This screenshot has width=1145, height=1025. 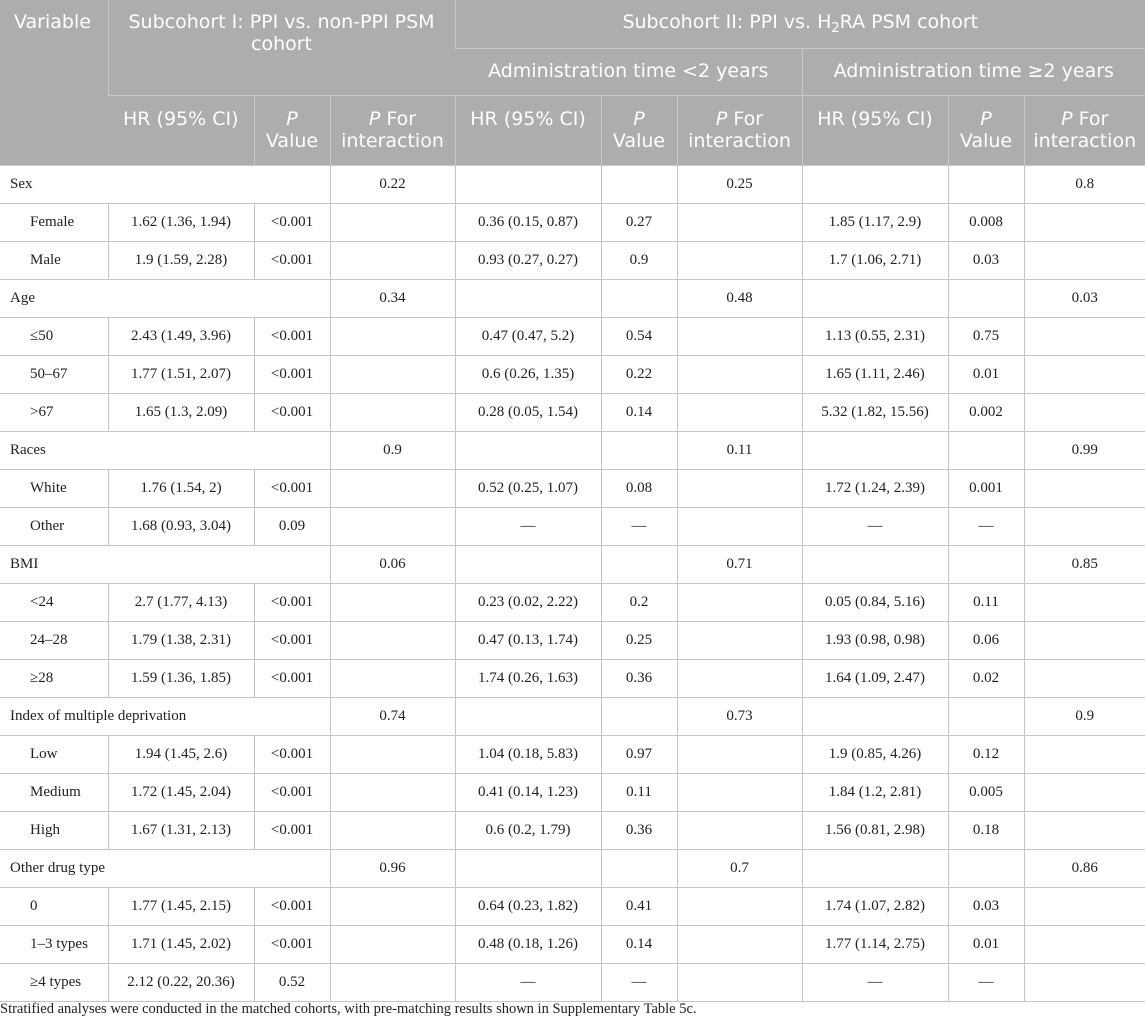 I want to click on table-group-row: BMI 0.06 0.71 0.85, so click(x=572, y=563).